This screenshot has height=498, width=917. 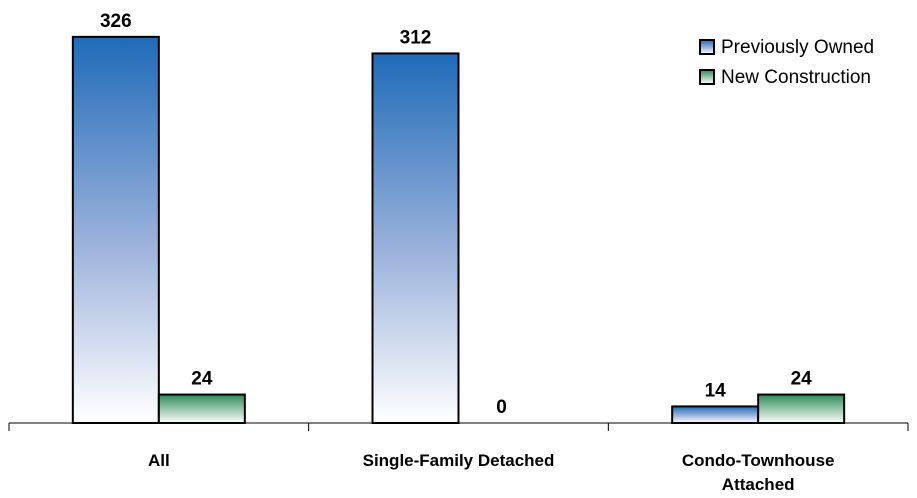 I want to click on category-label: Attached, so click(x=758, y=484).